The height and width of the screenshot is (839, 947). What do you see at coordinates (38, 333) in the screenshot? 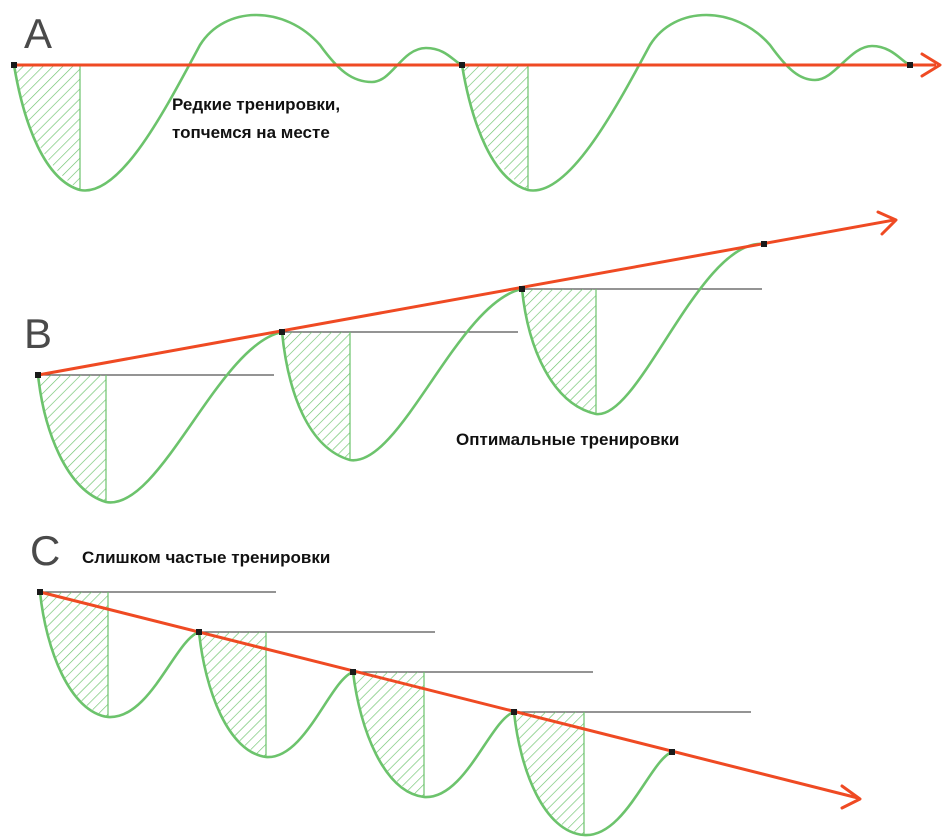
I see `panel-b-letter: B` at bounding box center [38, 333].